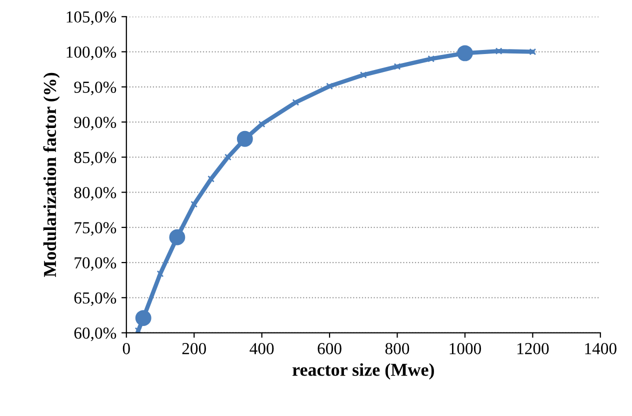 Image resolution: width=632 pixels, height=416 pixels. What do you see at coordinates (95, 159) in the screenshot?
I see `y-tick-label: 85,0%` at bounding box center [95, 159].